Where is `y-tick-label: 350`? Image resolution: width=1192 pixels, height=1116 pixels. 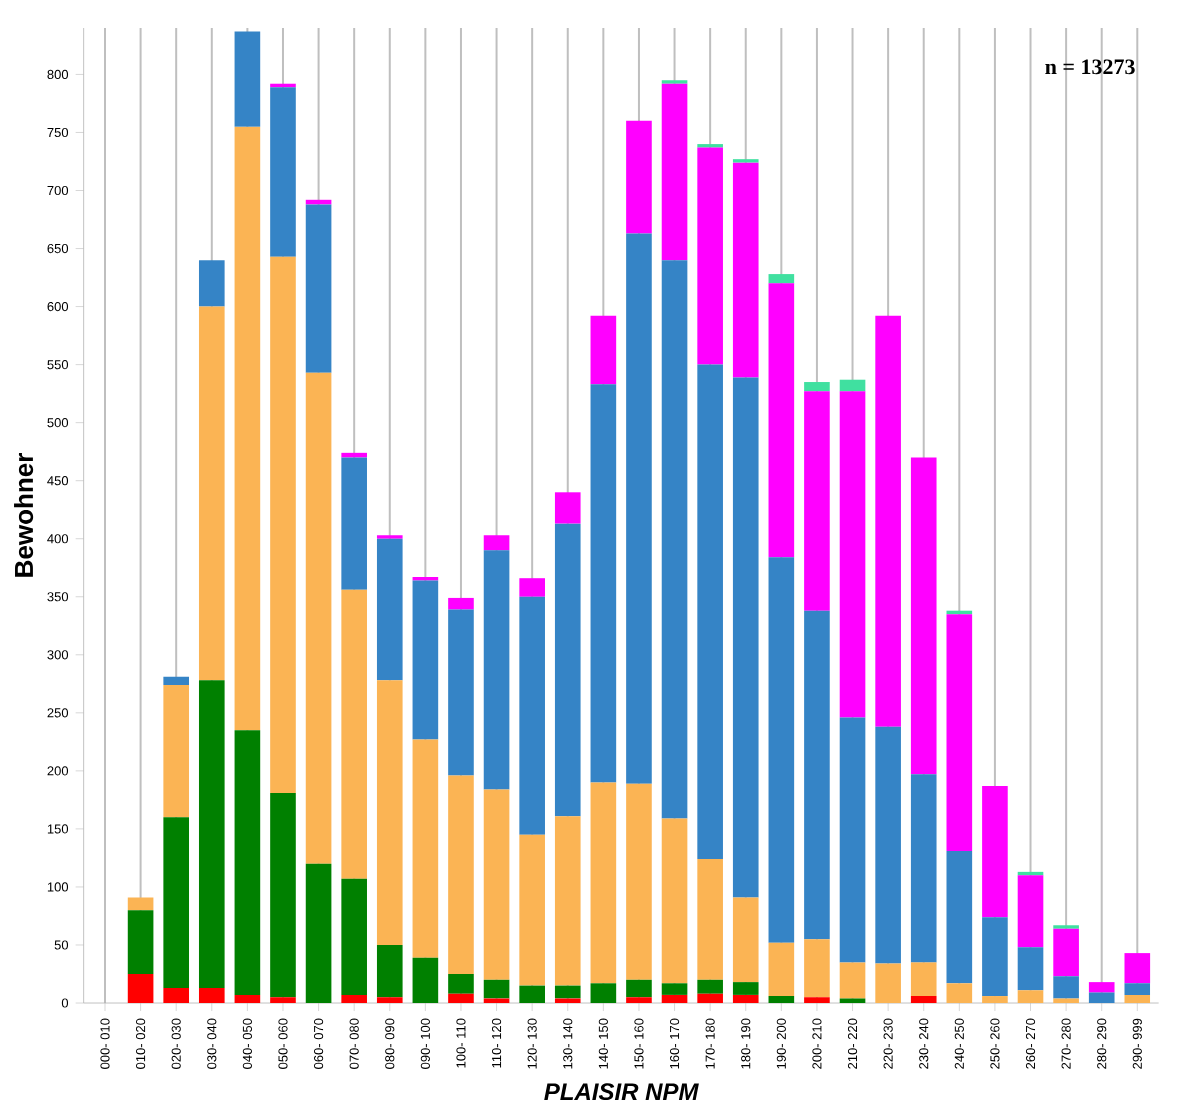
y-tick-label: 350 is located at coordinates (58, 597).